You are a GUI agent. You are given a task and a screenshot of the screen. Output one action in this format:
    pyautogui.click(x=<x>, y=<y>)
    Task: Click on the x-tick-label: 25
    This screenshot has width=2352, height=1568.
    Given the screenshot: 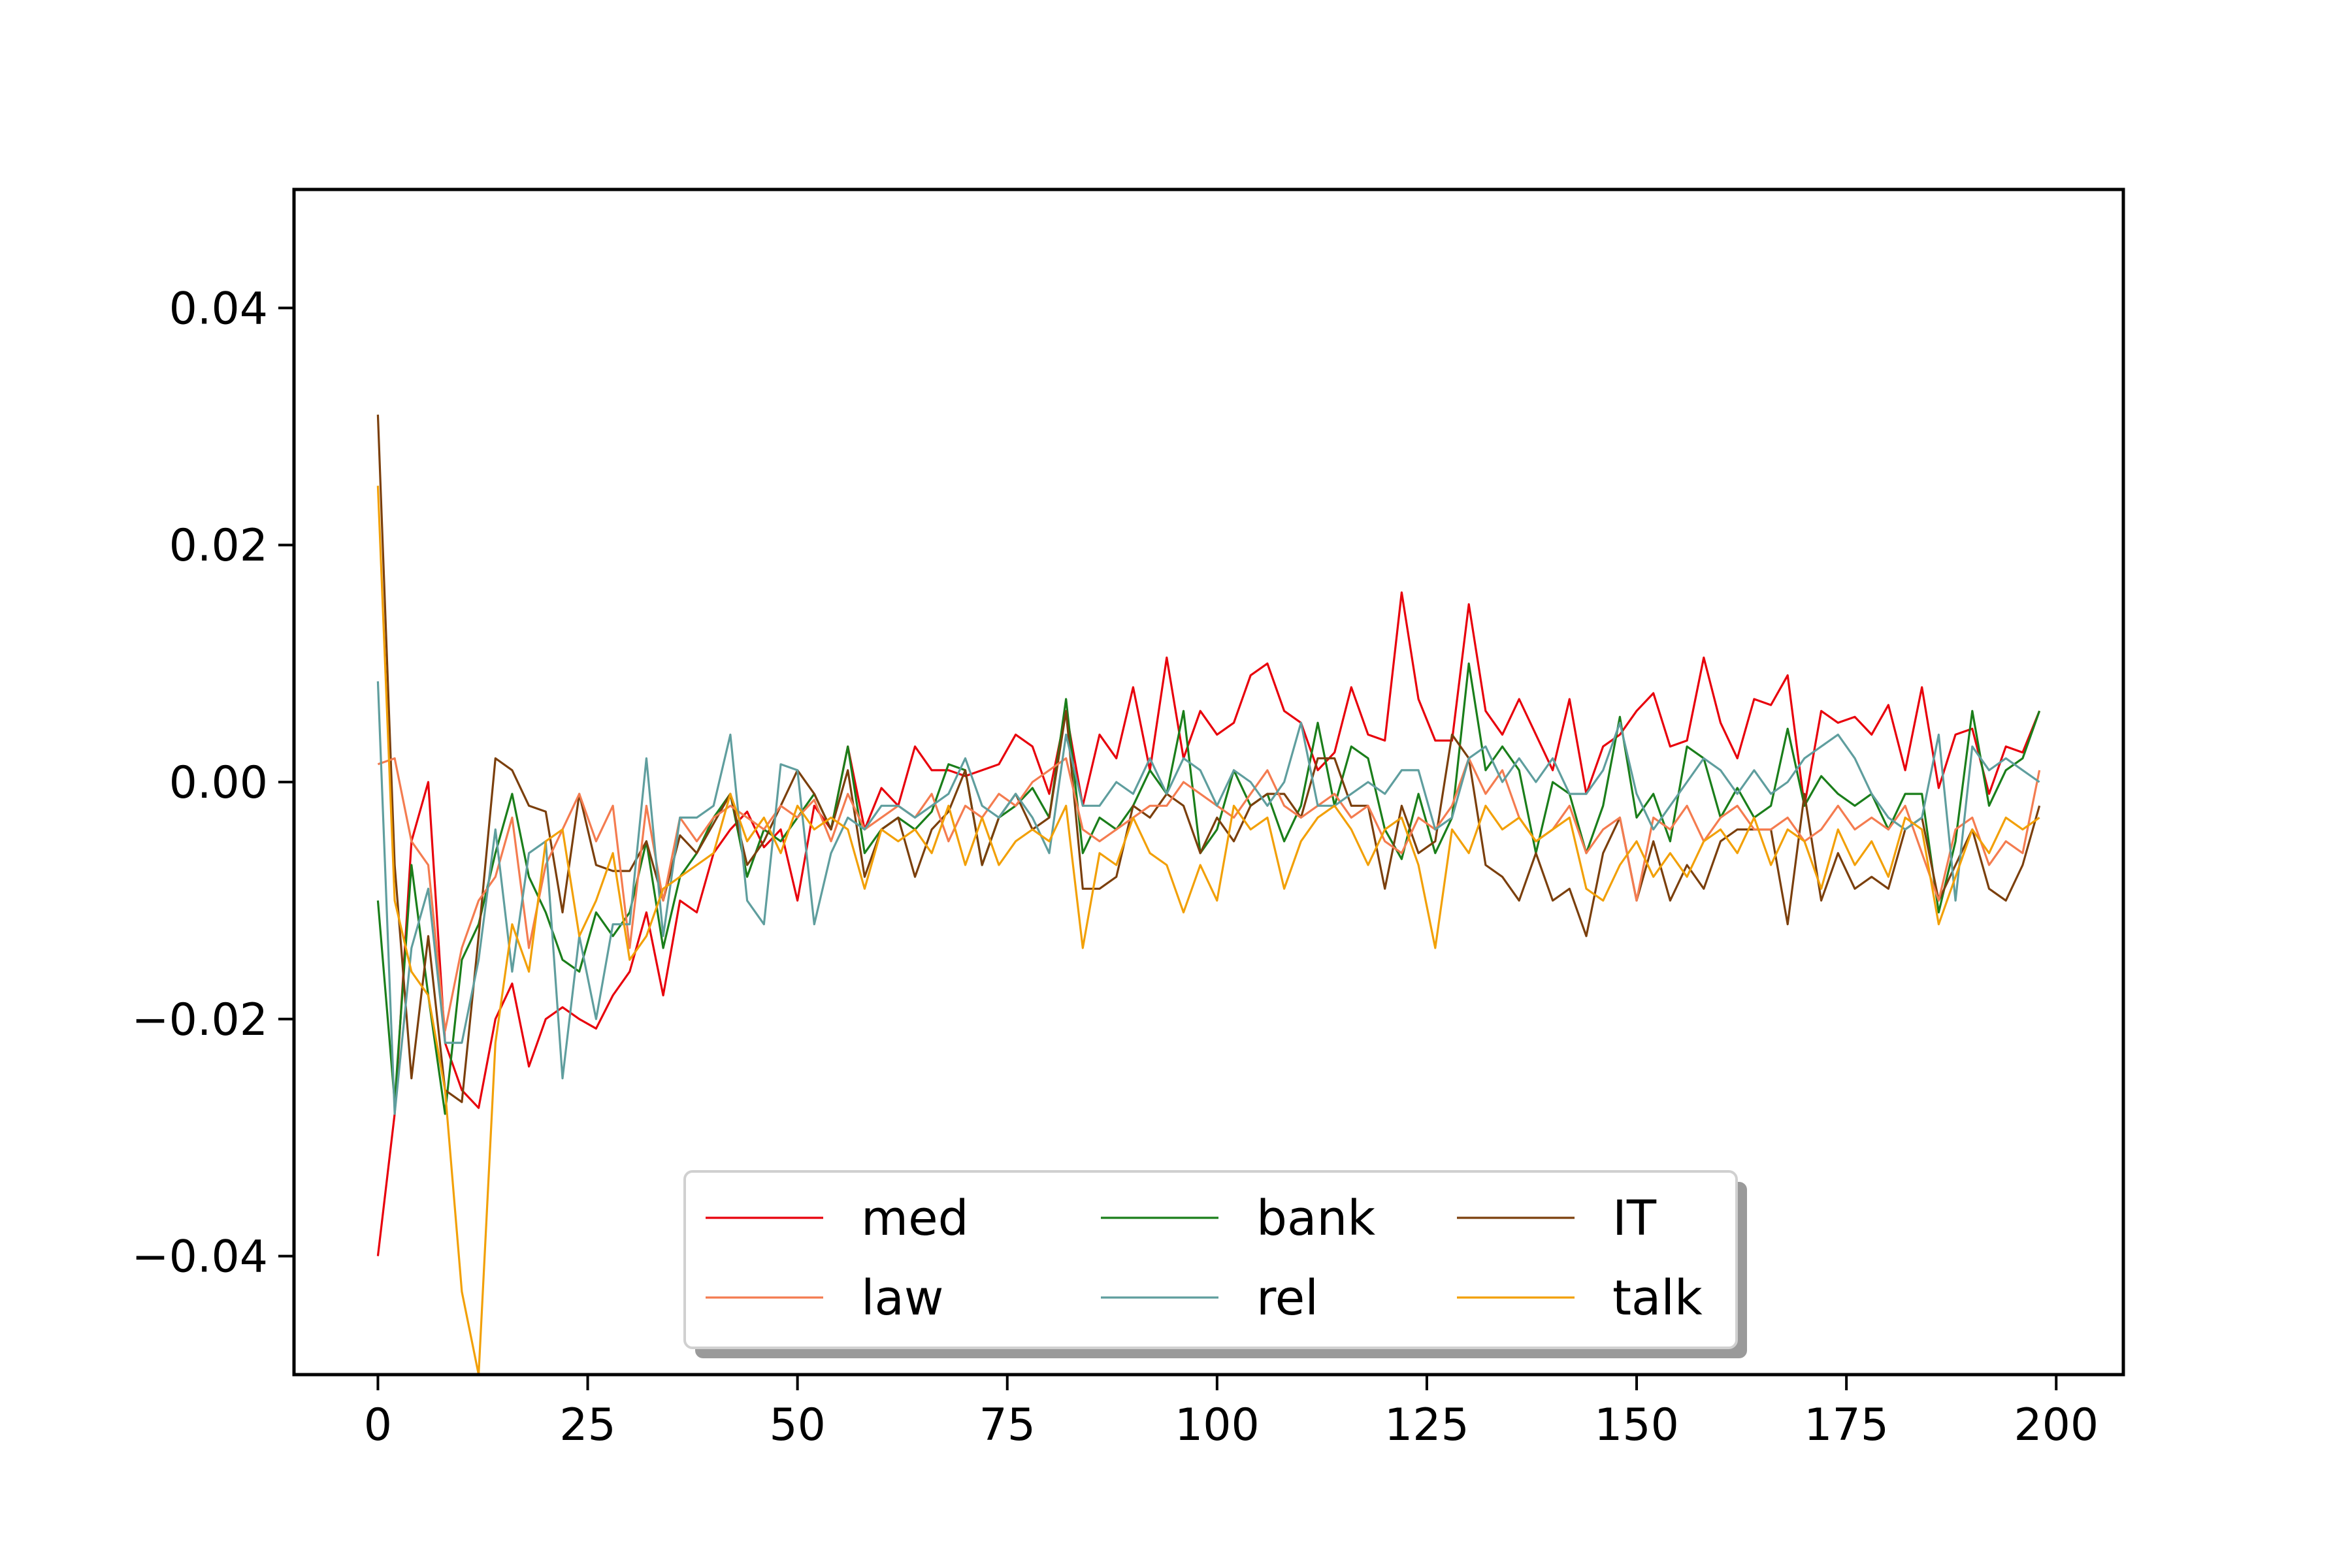 What is the action you would take?
    pyautogui.click(x=587, y=1425)
    